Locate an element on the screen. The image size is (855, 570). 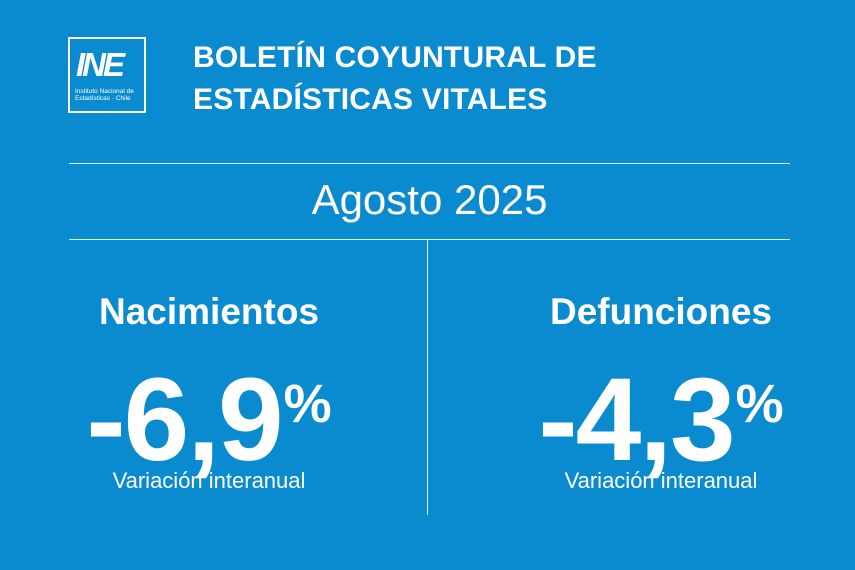
stat-births: Nacimientos -6,9% Variación interanual is located at coordinates (209, 390).